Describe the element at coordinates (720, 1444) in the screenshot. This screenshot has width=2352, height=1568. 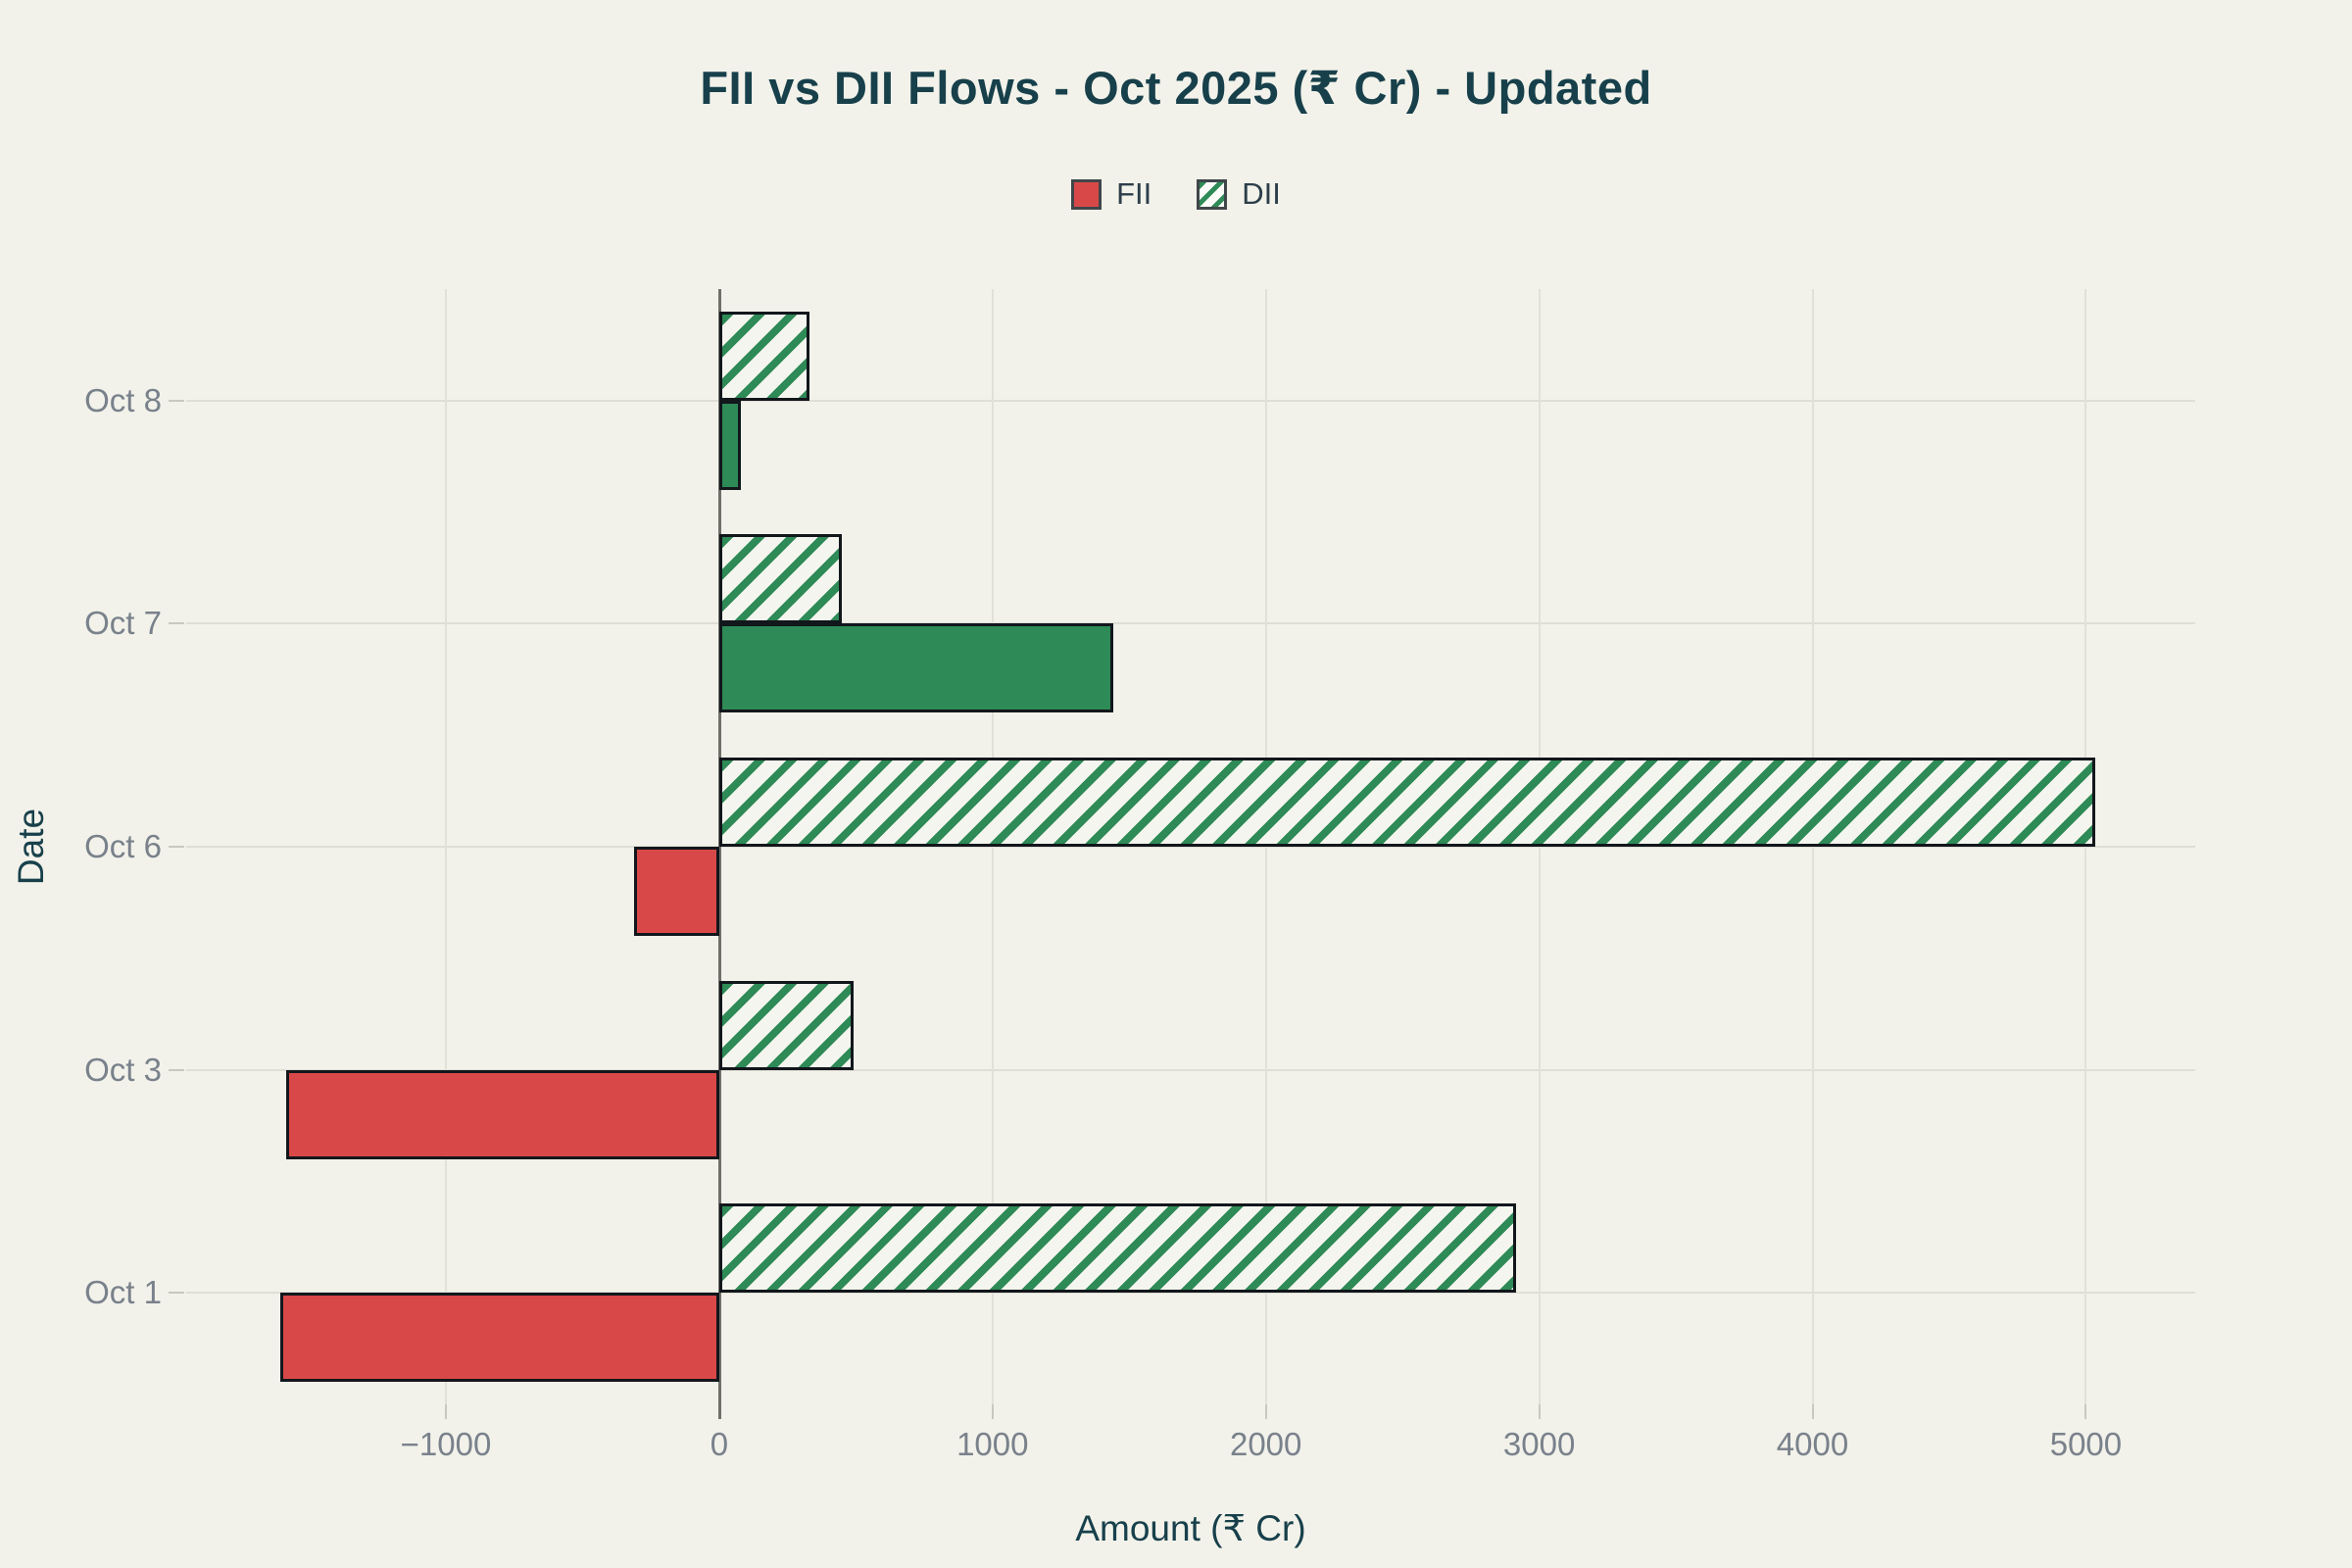
I see `x-tick-label: 0` at that location.